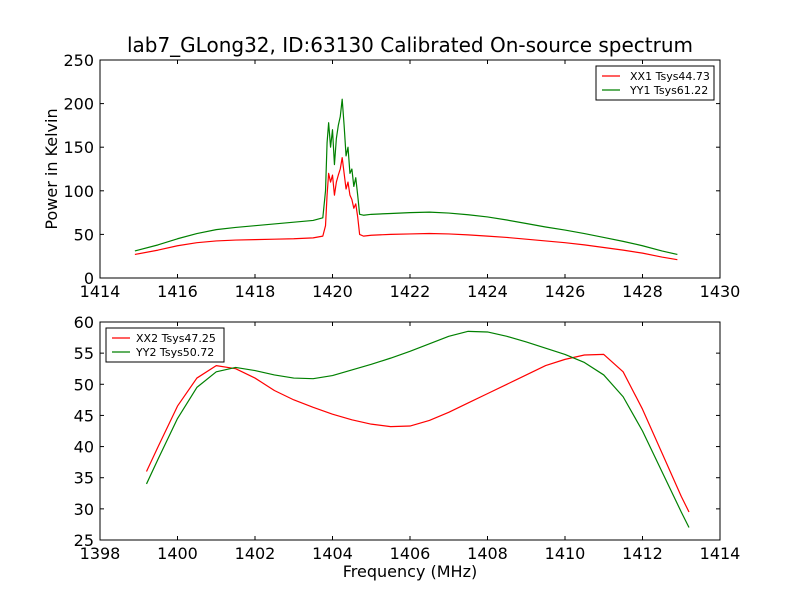  What do you see at coordinates (100, 553) in the screenshot?
I see `x-tick-label: 1398` at bounding box center [100, 553].